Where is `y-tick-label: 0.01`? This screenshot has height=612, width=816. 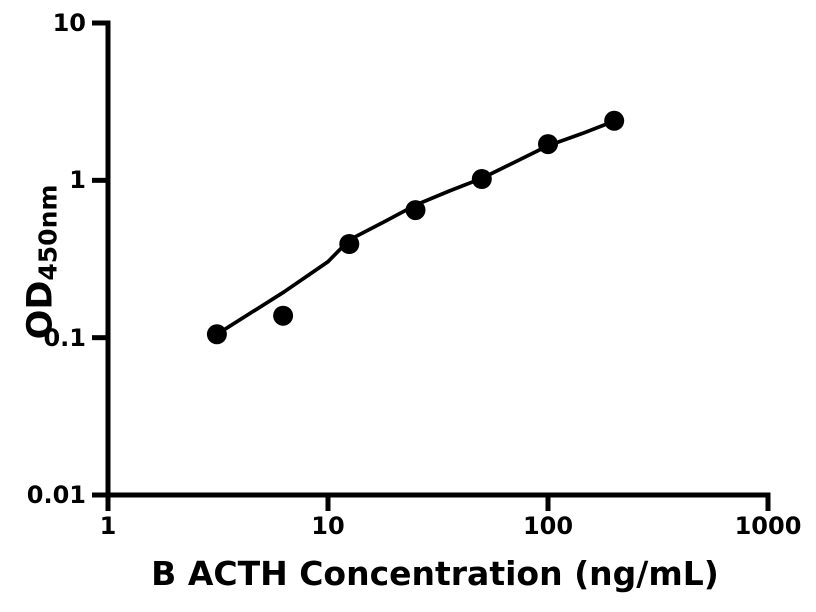 y-tick-label: 0.01 is located at coordinates (56, 495).